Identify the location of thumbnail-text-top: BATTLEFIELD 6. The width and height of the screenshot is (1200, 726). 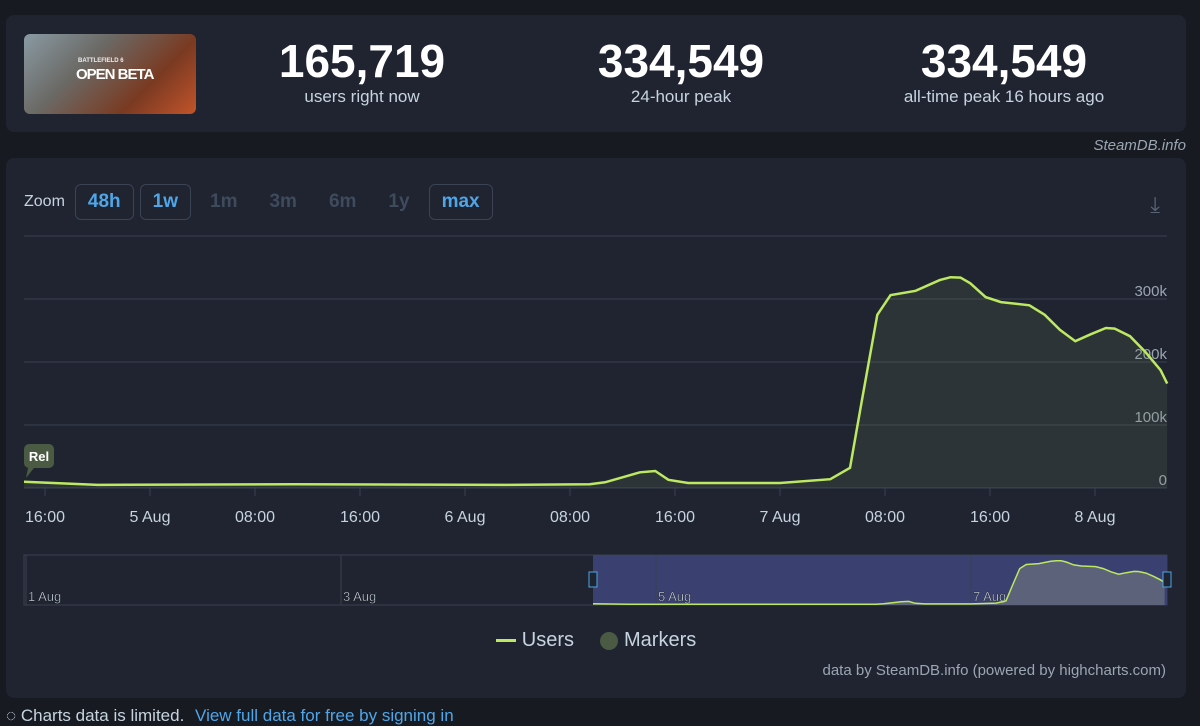
(101, 61).